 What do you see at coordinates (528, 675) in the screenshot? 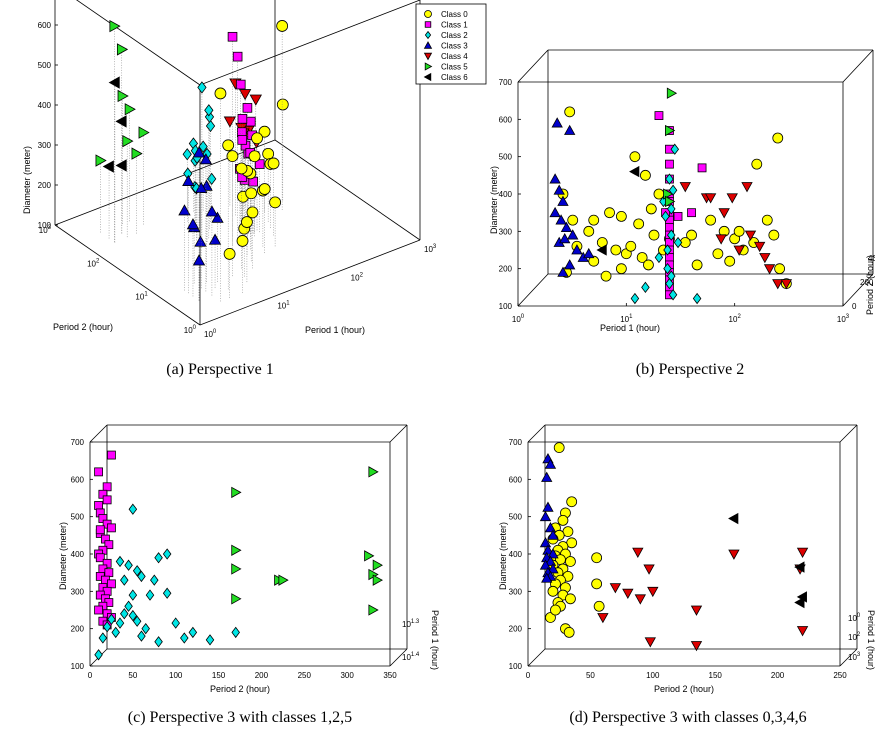
I see `x-tick-label: 0` at bounding box center [528, 675].